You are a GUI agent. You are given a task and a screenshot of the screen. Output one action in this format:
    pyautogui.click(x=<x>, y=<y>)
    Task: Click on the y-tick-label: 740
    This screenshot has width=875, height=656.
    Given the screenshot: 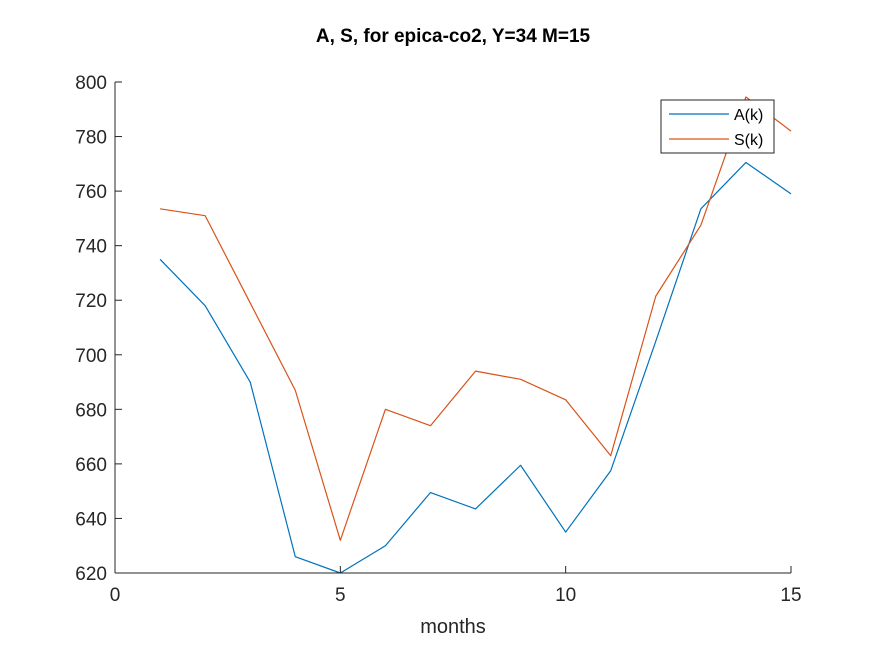 What is the action you would take?
    pyautogui.click(x=91, y=247)
    